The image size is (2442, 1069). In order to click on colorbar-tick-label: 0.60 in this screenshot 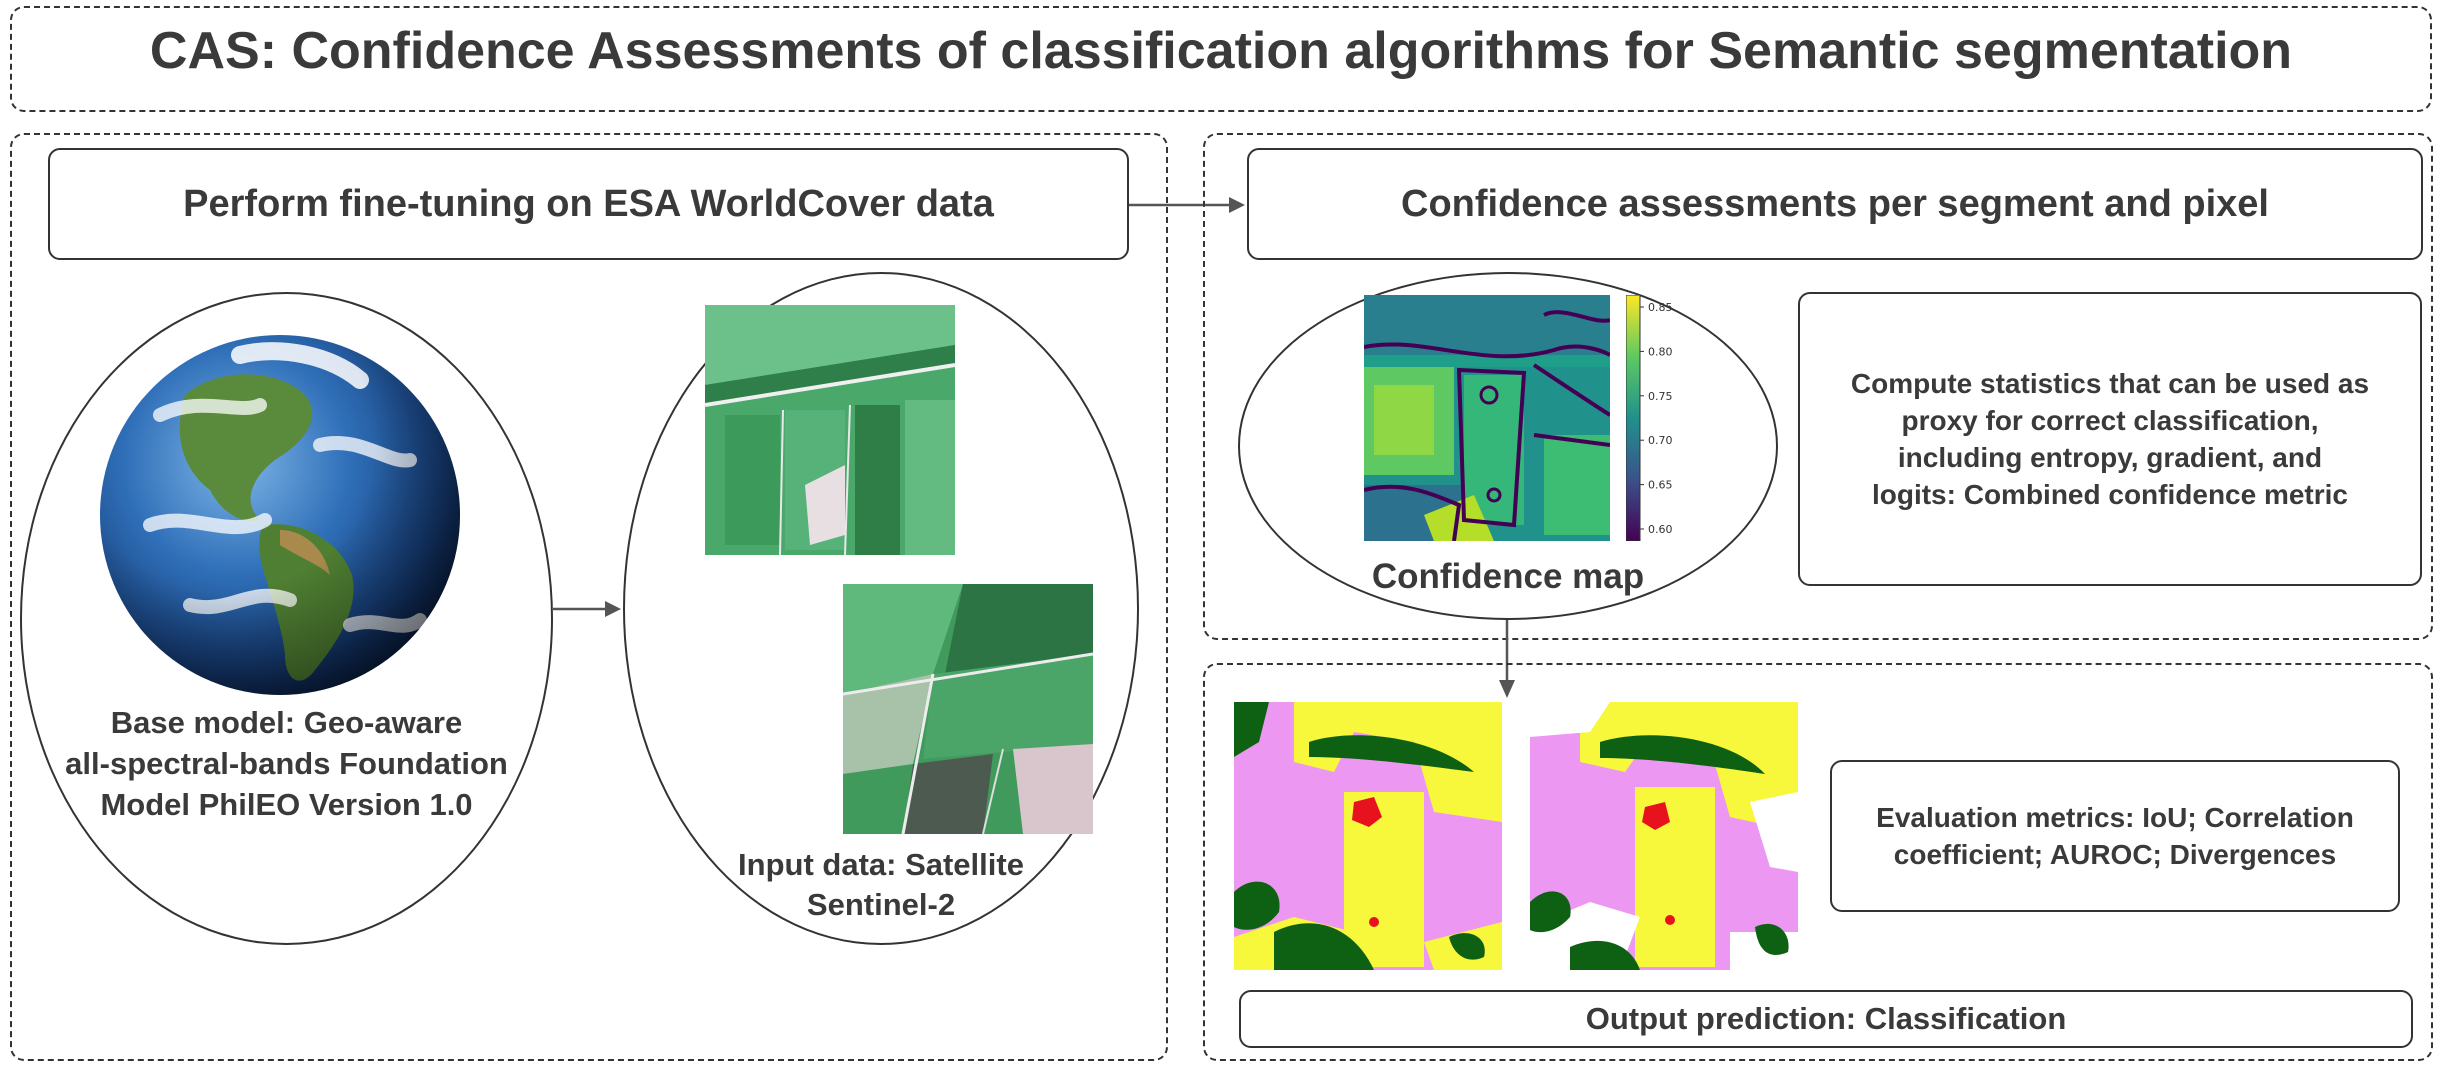, I will do `click(1660, 529)`.